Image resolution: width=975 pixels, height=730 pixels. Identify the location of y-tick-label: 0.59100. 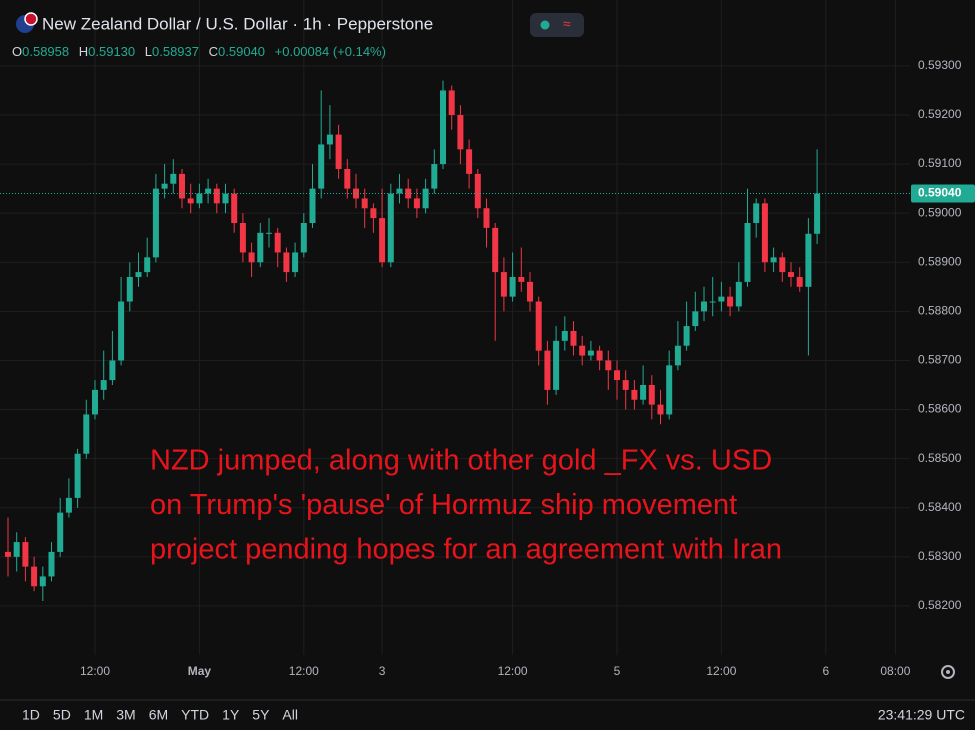
(940, 163).